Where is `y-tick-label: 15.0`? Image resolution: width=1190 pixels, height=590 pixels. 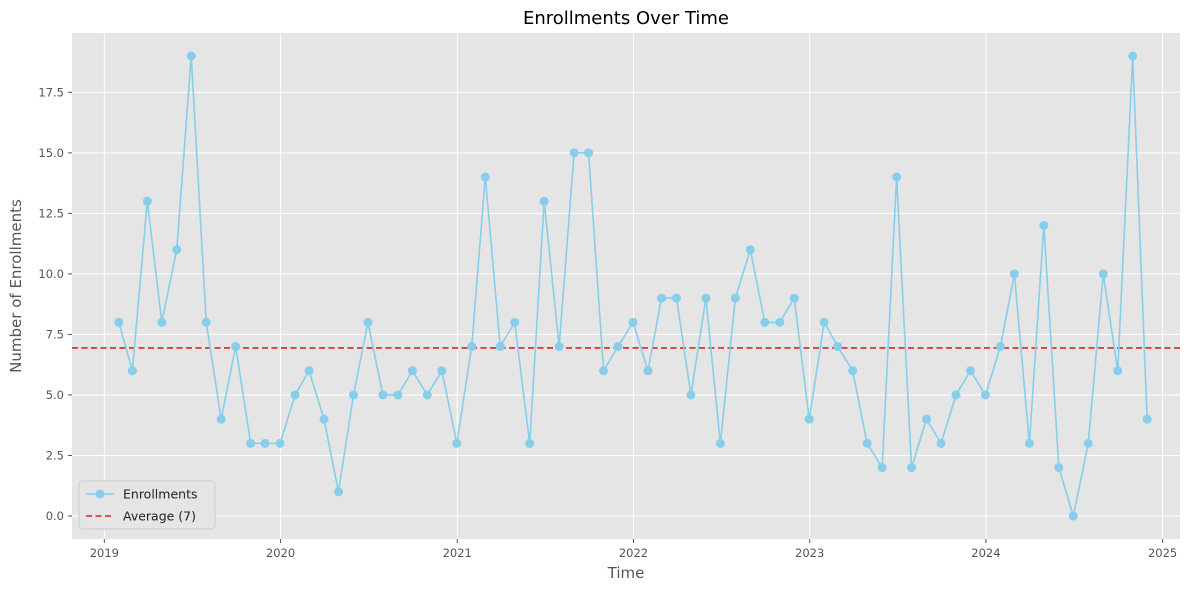
y-tick-label: 15.0 is located at coordinates (51, 153).